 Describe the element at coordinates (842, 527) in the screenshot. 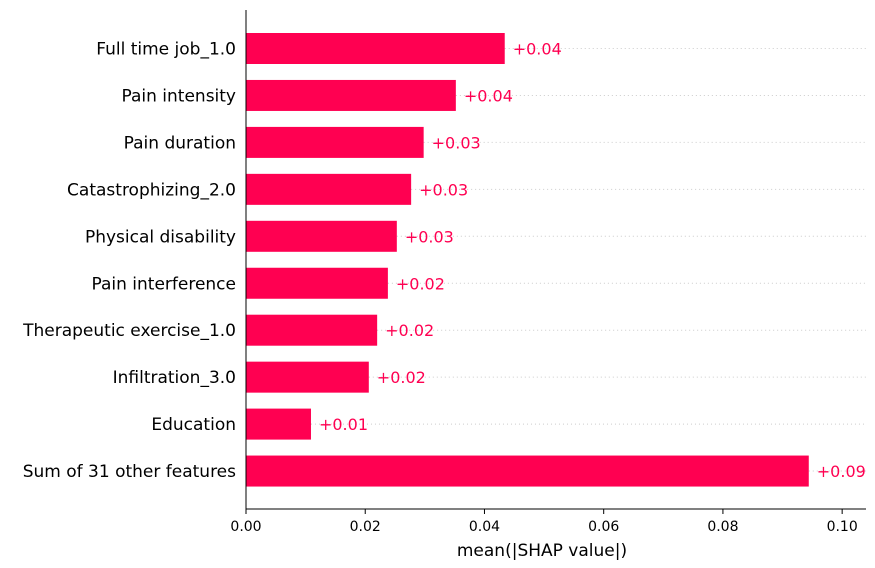

I see `x-tick-label: 0.10` at that location.